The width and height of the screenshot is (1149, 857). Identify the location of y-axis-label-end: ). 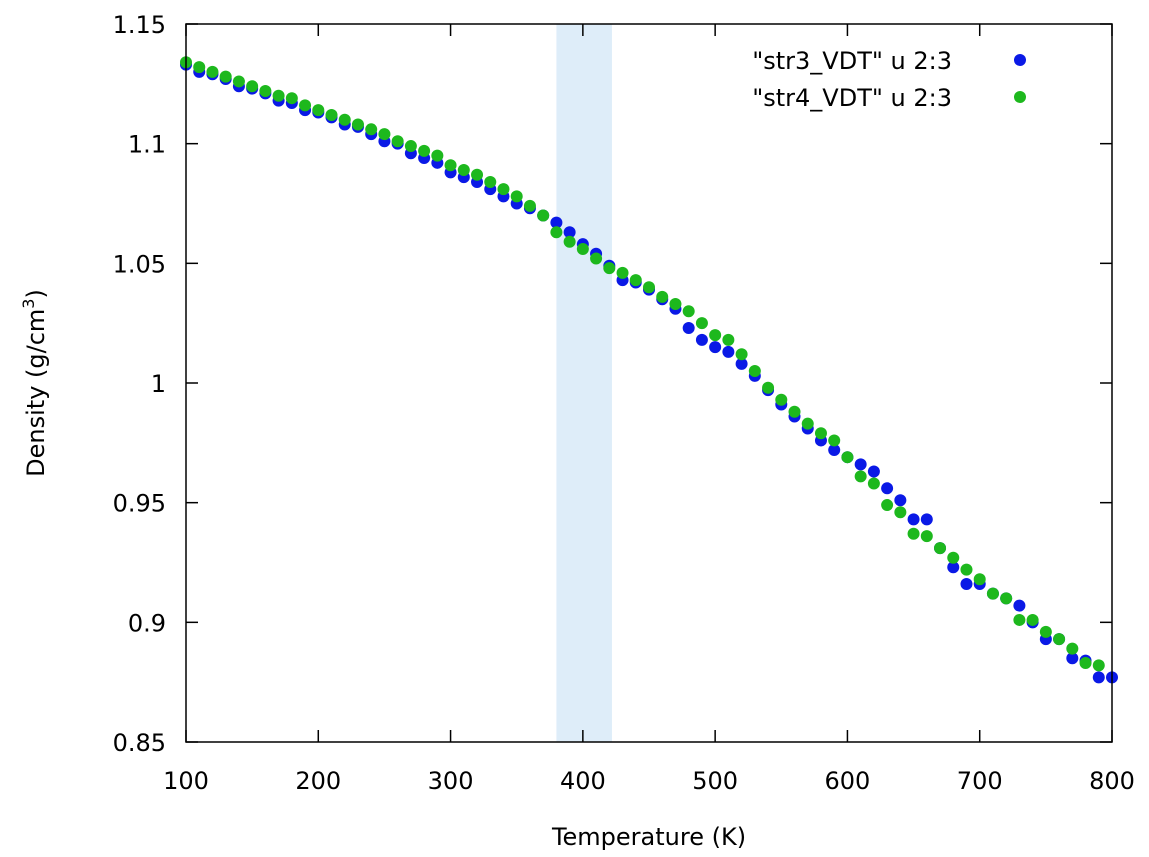
(36, 293).